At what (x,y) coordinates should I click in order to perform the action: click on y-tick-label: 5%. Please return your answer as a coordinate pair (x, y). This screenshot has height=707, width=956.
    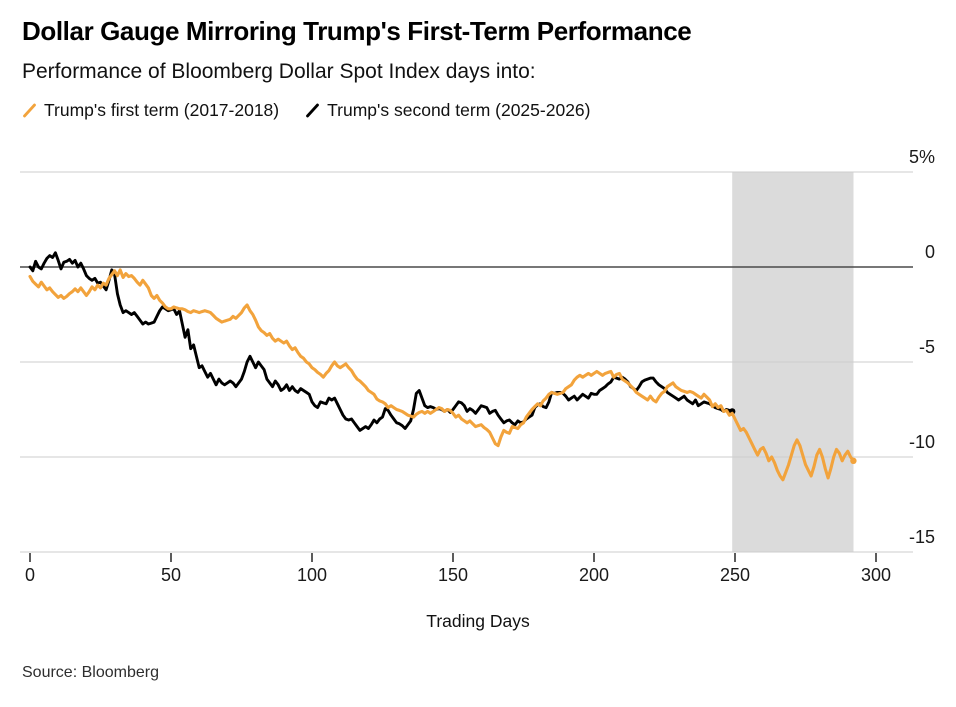
    Looking at the image, I should click on (921, 157).